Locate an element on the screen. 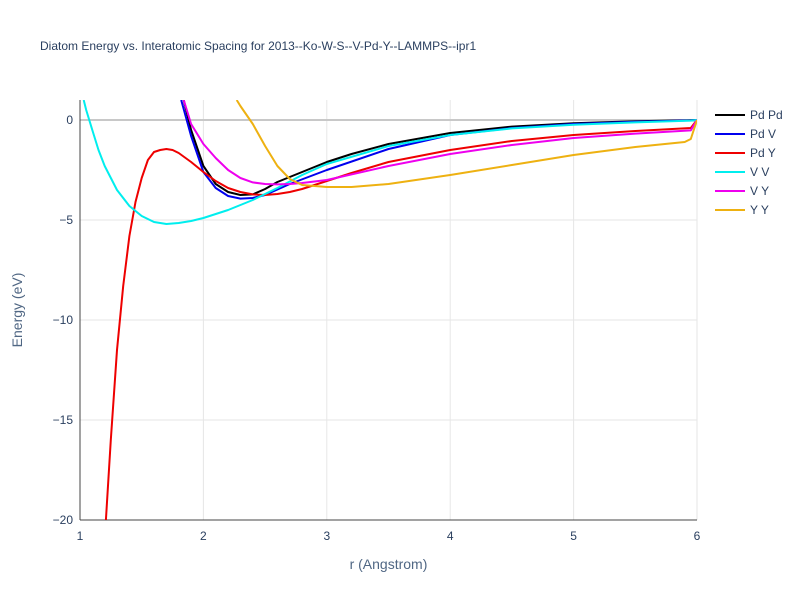 This screenshot has height=600, width=800. x-tick-label: 3 is located at coordinates (326, 536).